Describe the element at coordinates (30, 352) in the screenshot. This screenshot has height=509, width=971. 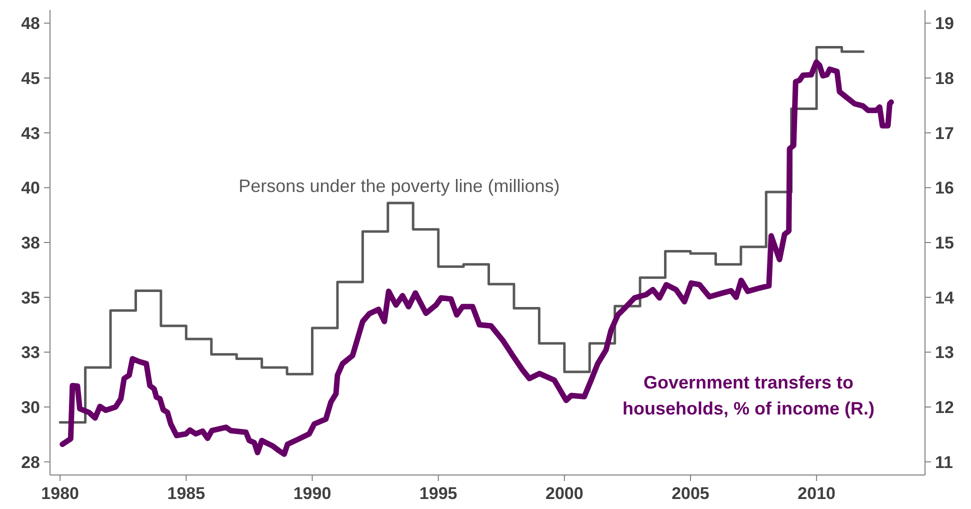
I see `y-tick-label: 33` at that location.